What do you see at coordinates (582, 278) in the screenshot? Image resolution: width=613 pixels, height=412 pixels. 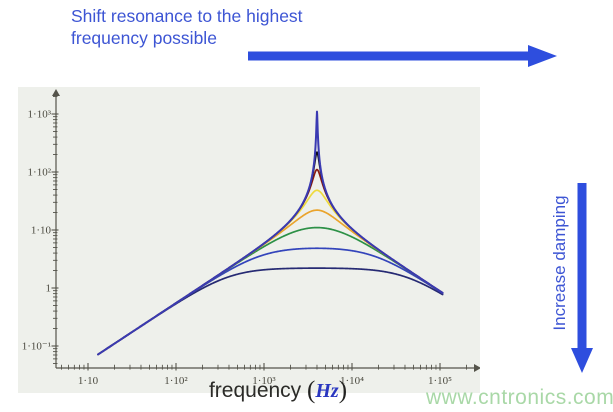 I see `increase-damping-arrow-icon` at bounding box center [582, 278].